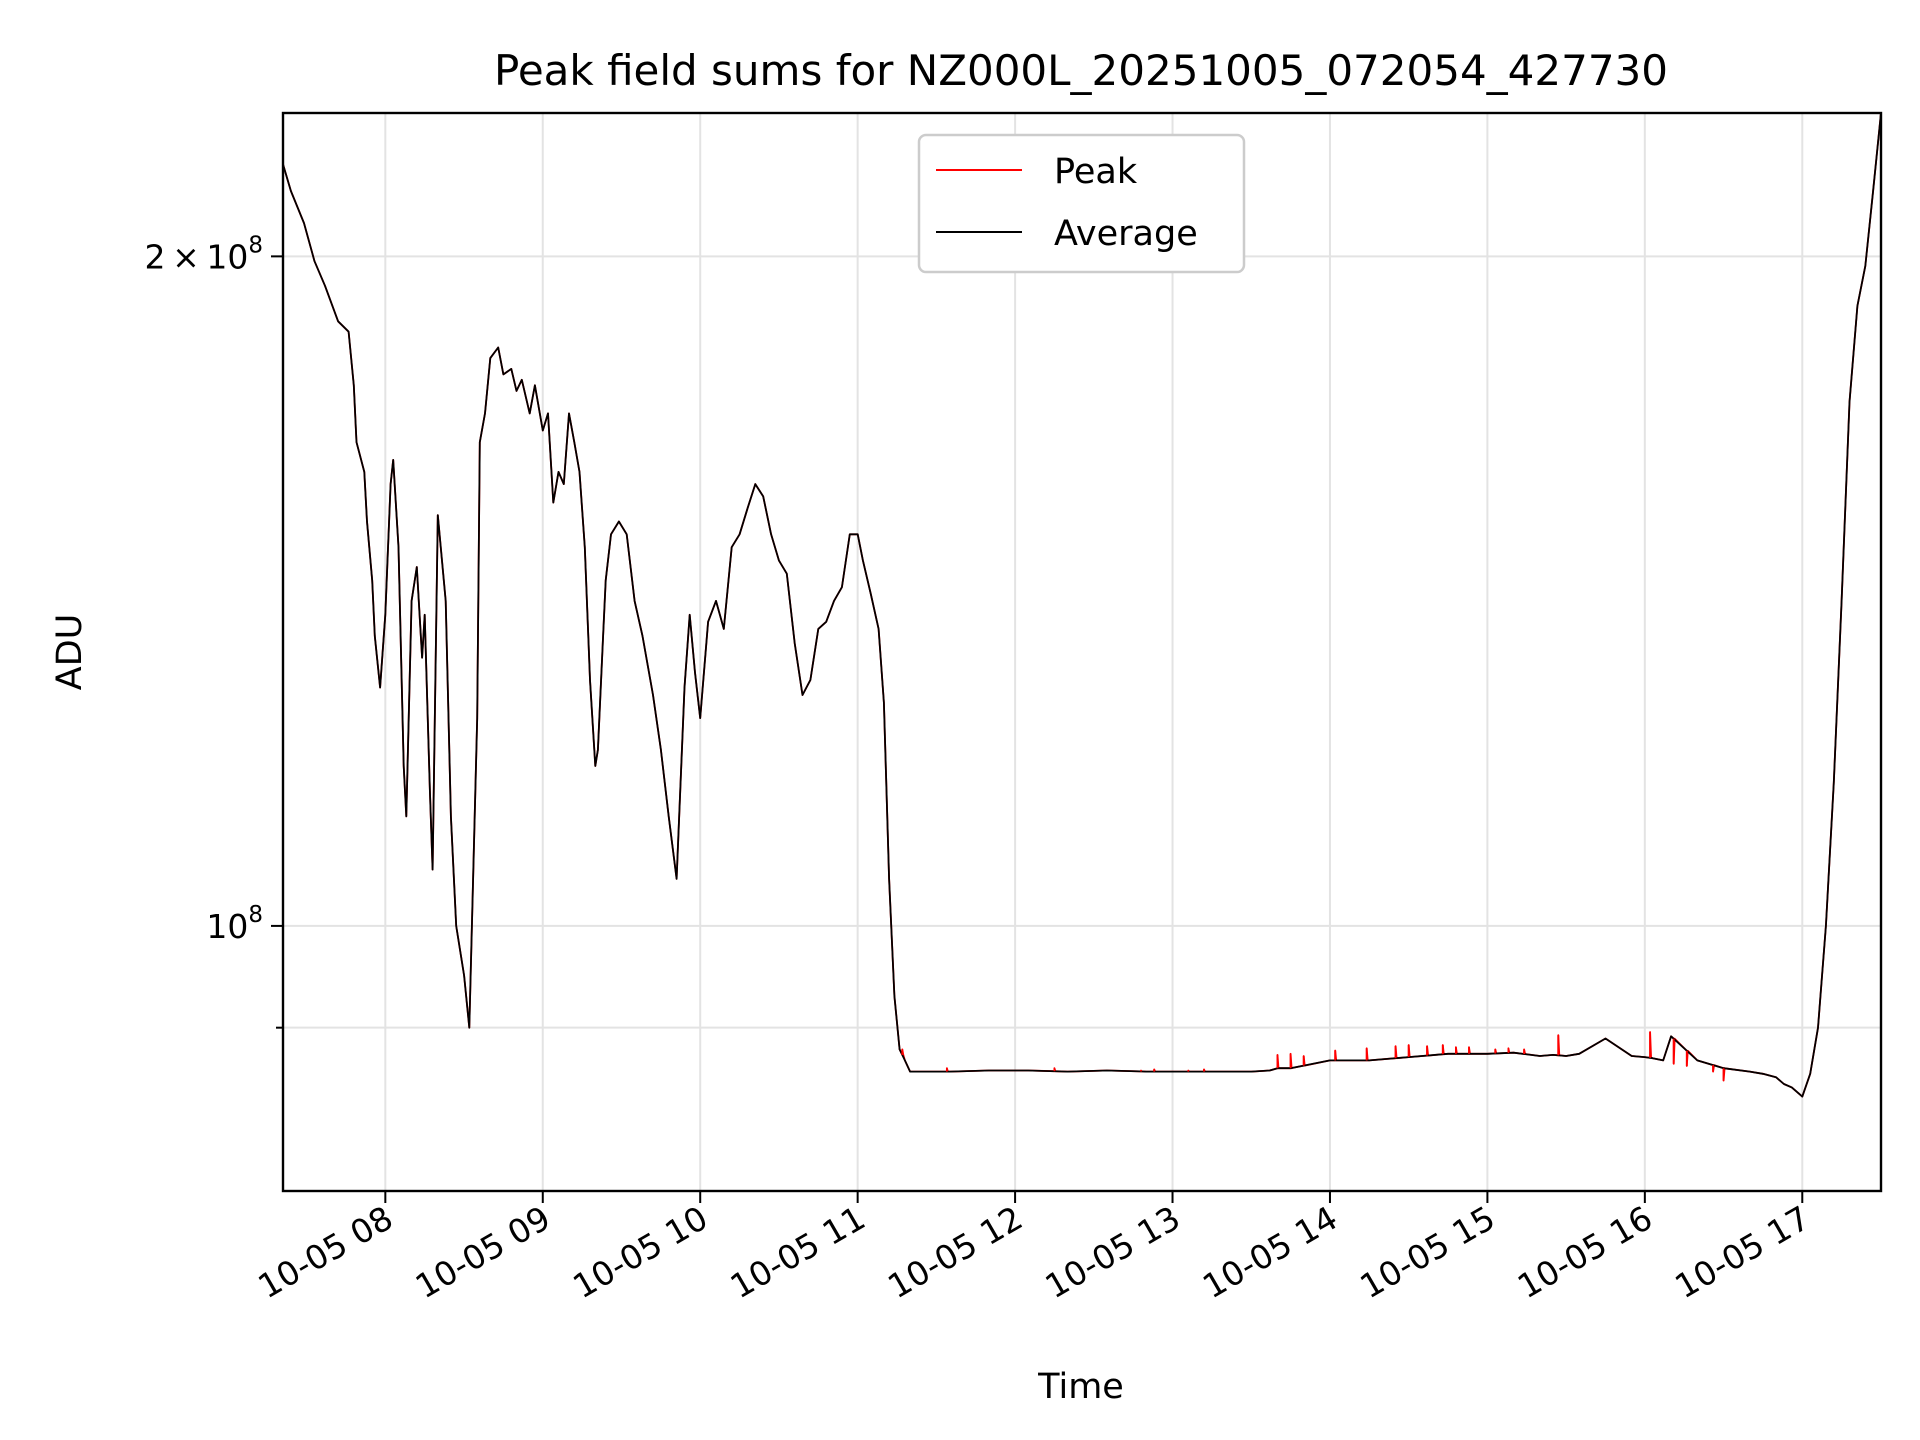 This screenshot has height=1440, width=1920. Describe the element at coordinates (70, 652) in the screenshot. I see `y-axis-label: ADU` at that location.